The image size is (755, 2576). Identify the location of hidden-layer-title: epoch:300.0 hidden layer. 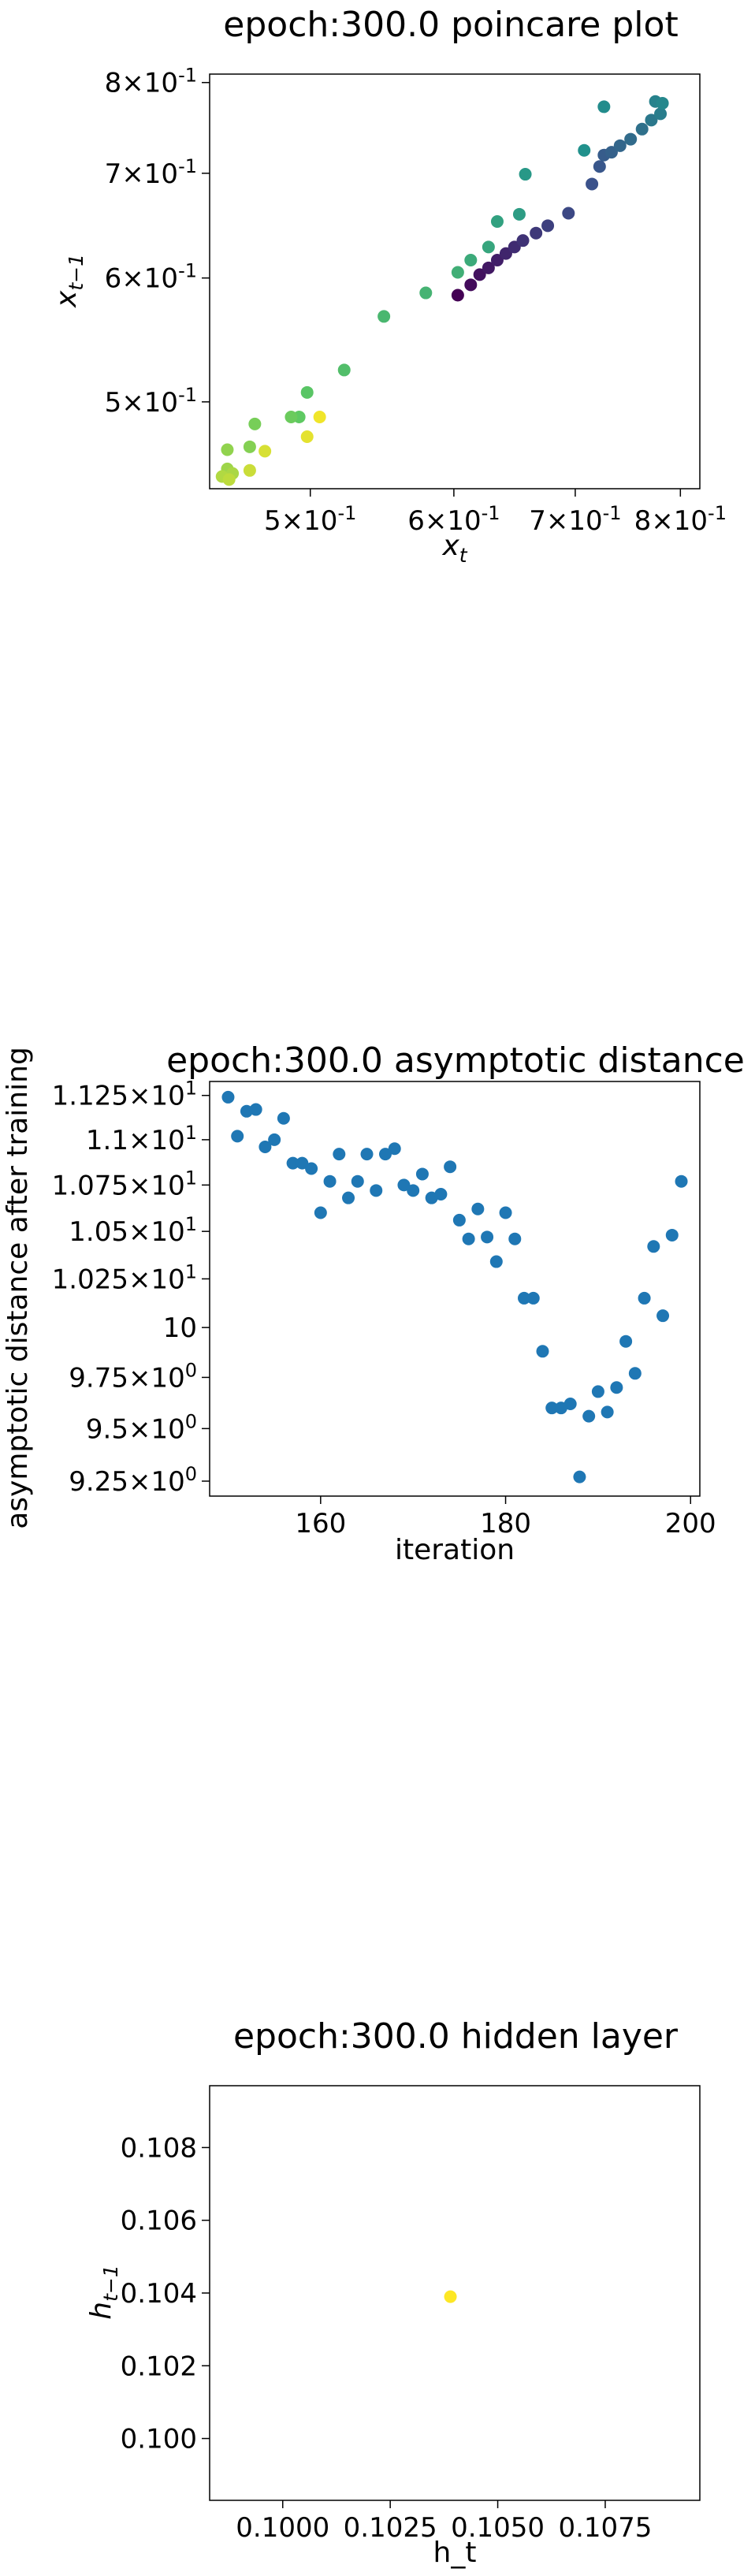
(456, 2036).